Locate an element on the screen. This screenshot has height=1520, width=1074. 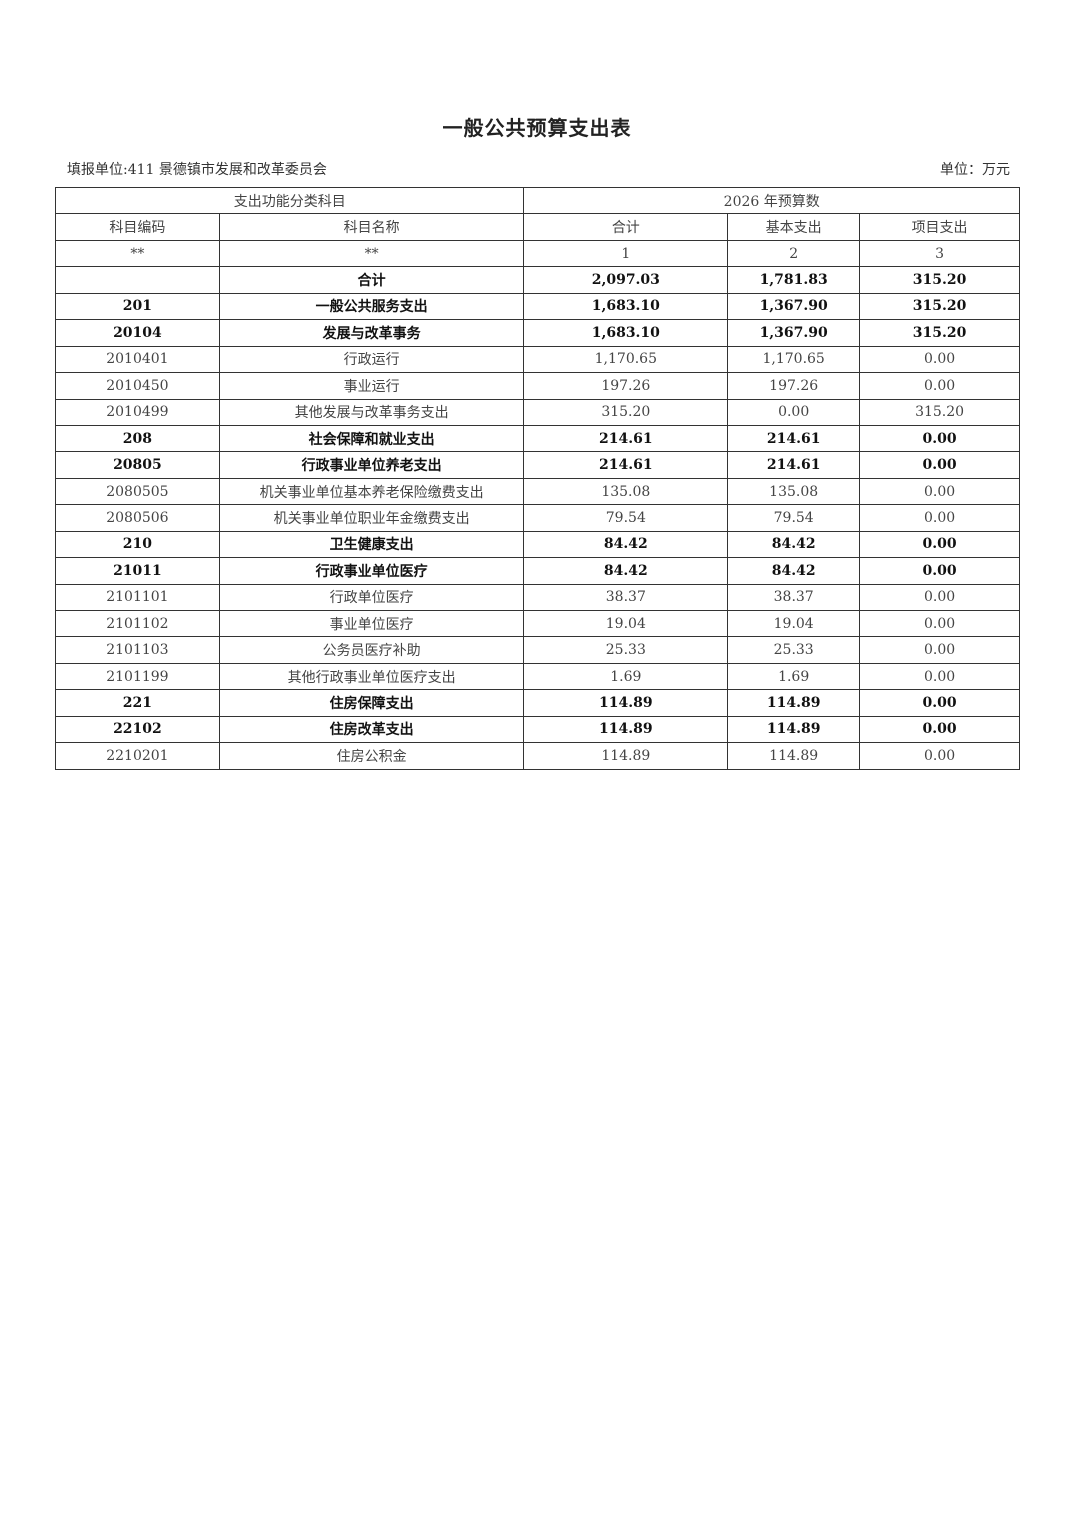
cell-basic: 1,781.83 is located at coordinates (794, 280).